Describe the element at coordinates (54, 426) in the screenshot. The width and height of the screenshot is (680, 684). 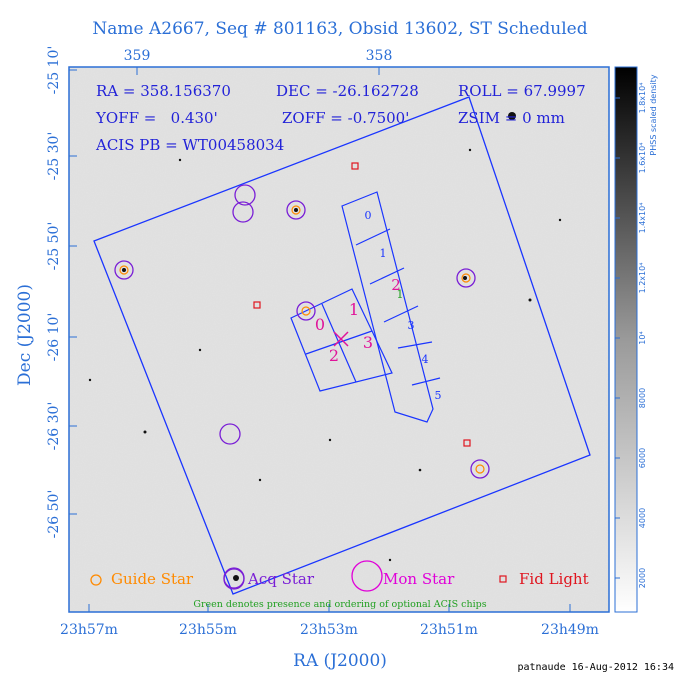
I see `y-tick-label: -26 30'` at that location.